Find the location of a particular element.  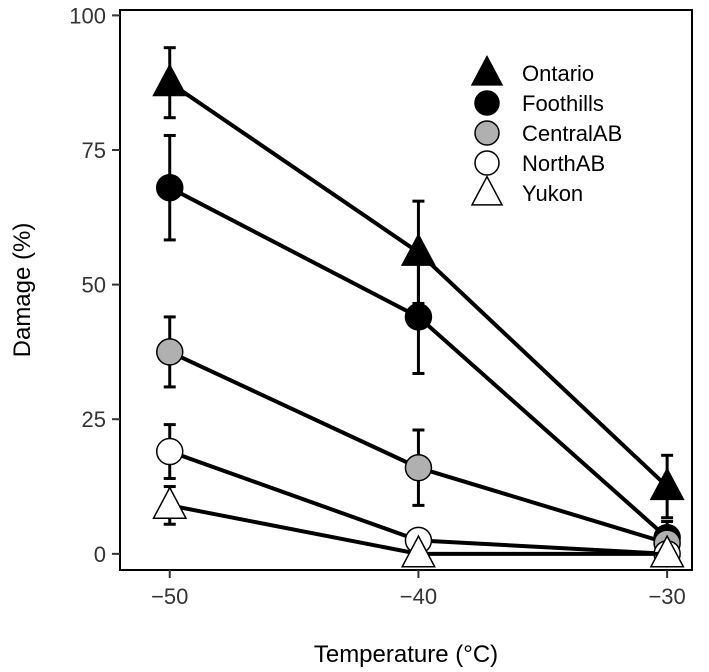

x-tick-label: −40 is located at coordinates (418, 596).